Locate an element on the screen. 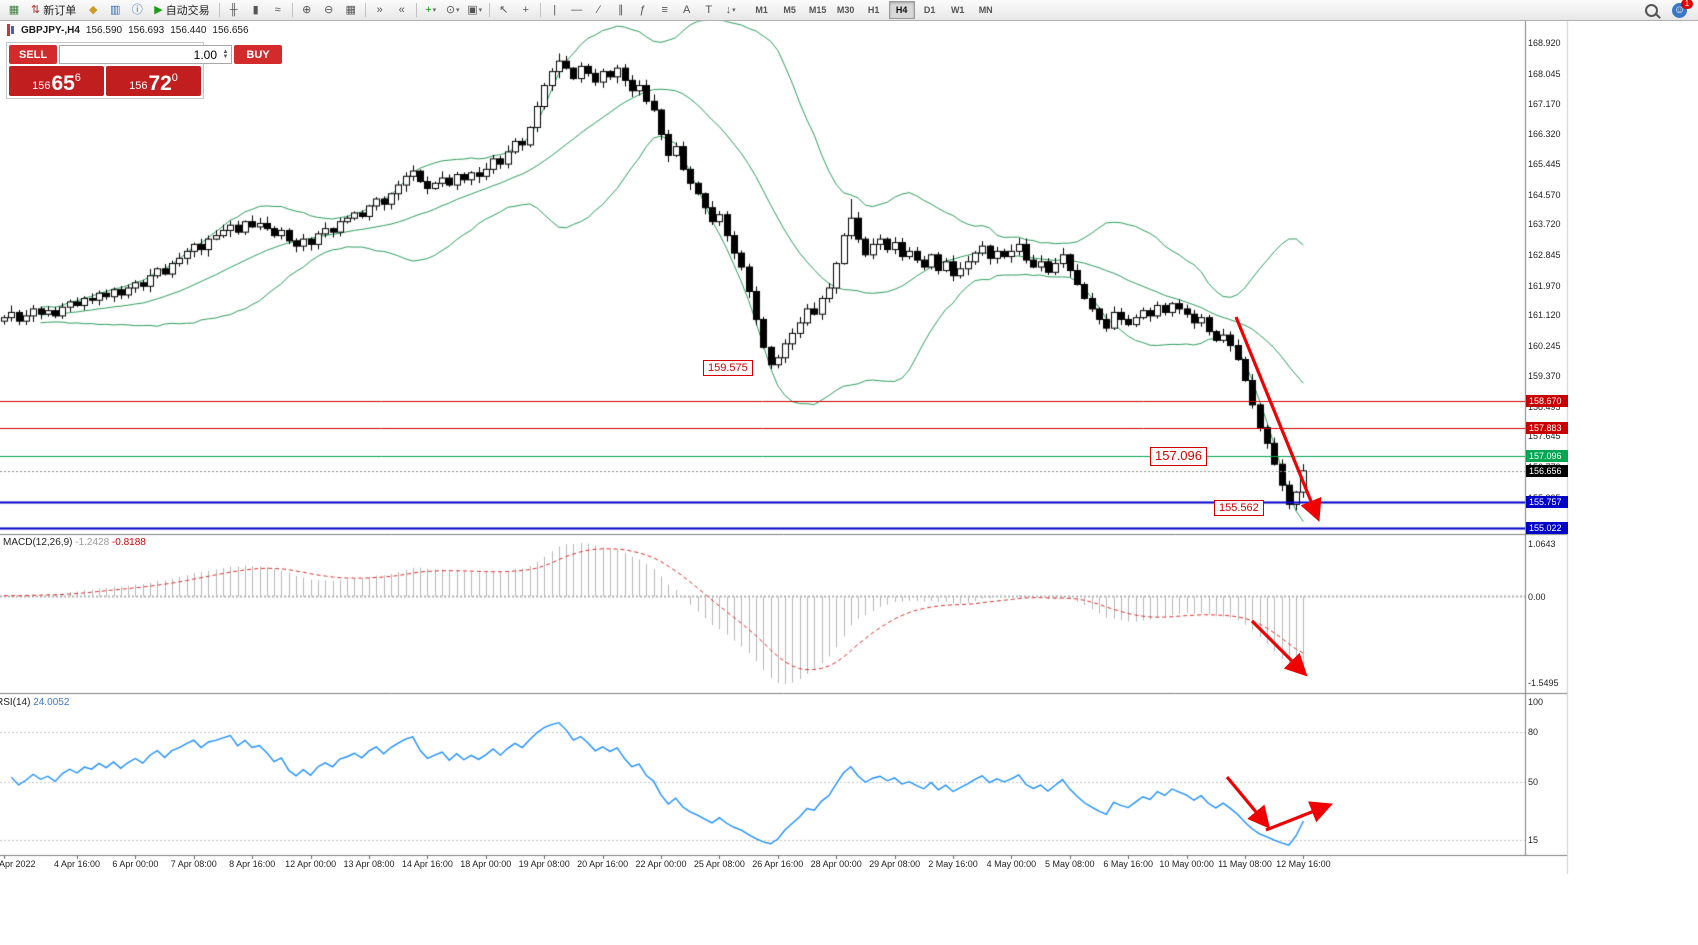 Image resolution: width=1698 pixels, height=945 pixels. text-label-button: T is located at coordinates (709, 10).